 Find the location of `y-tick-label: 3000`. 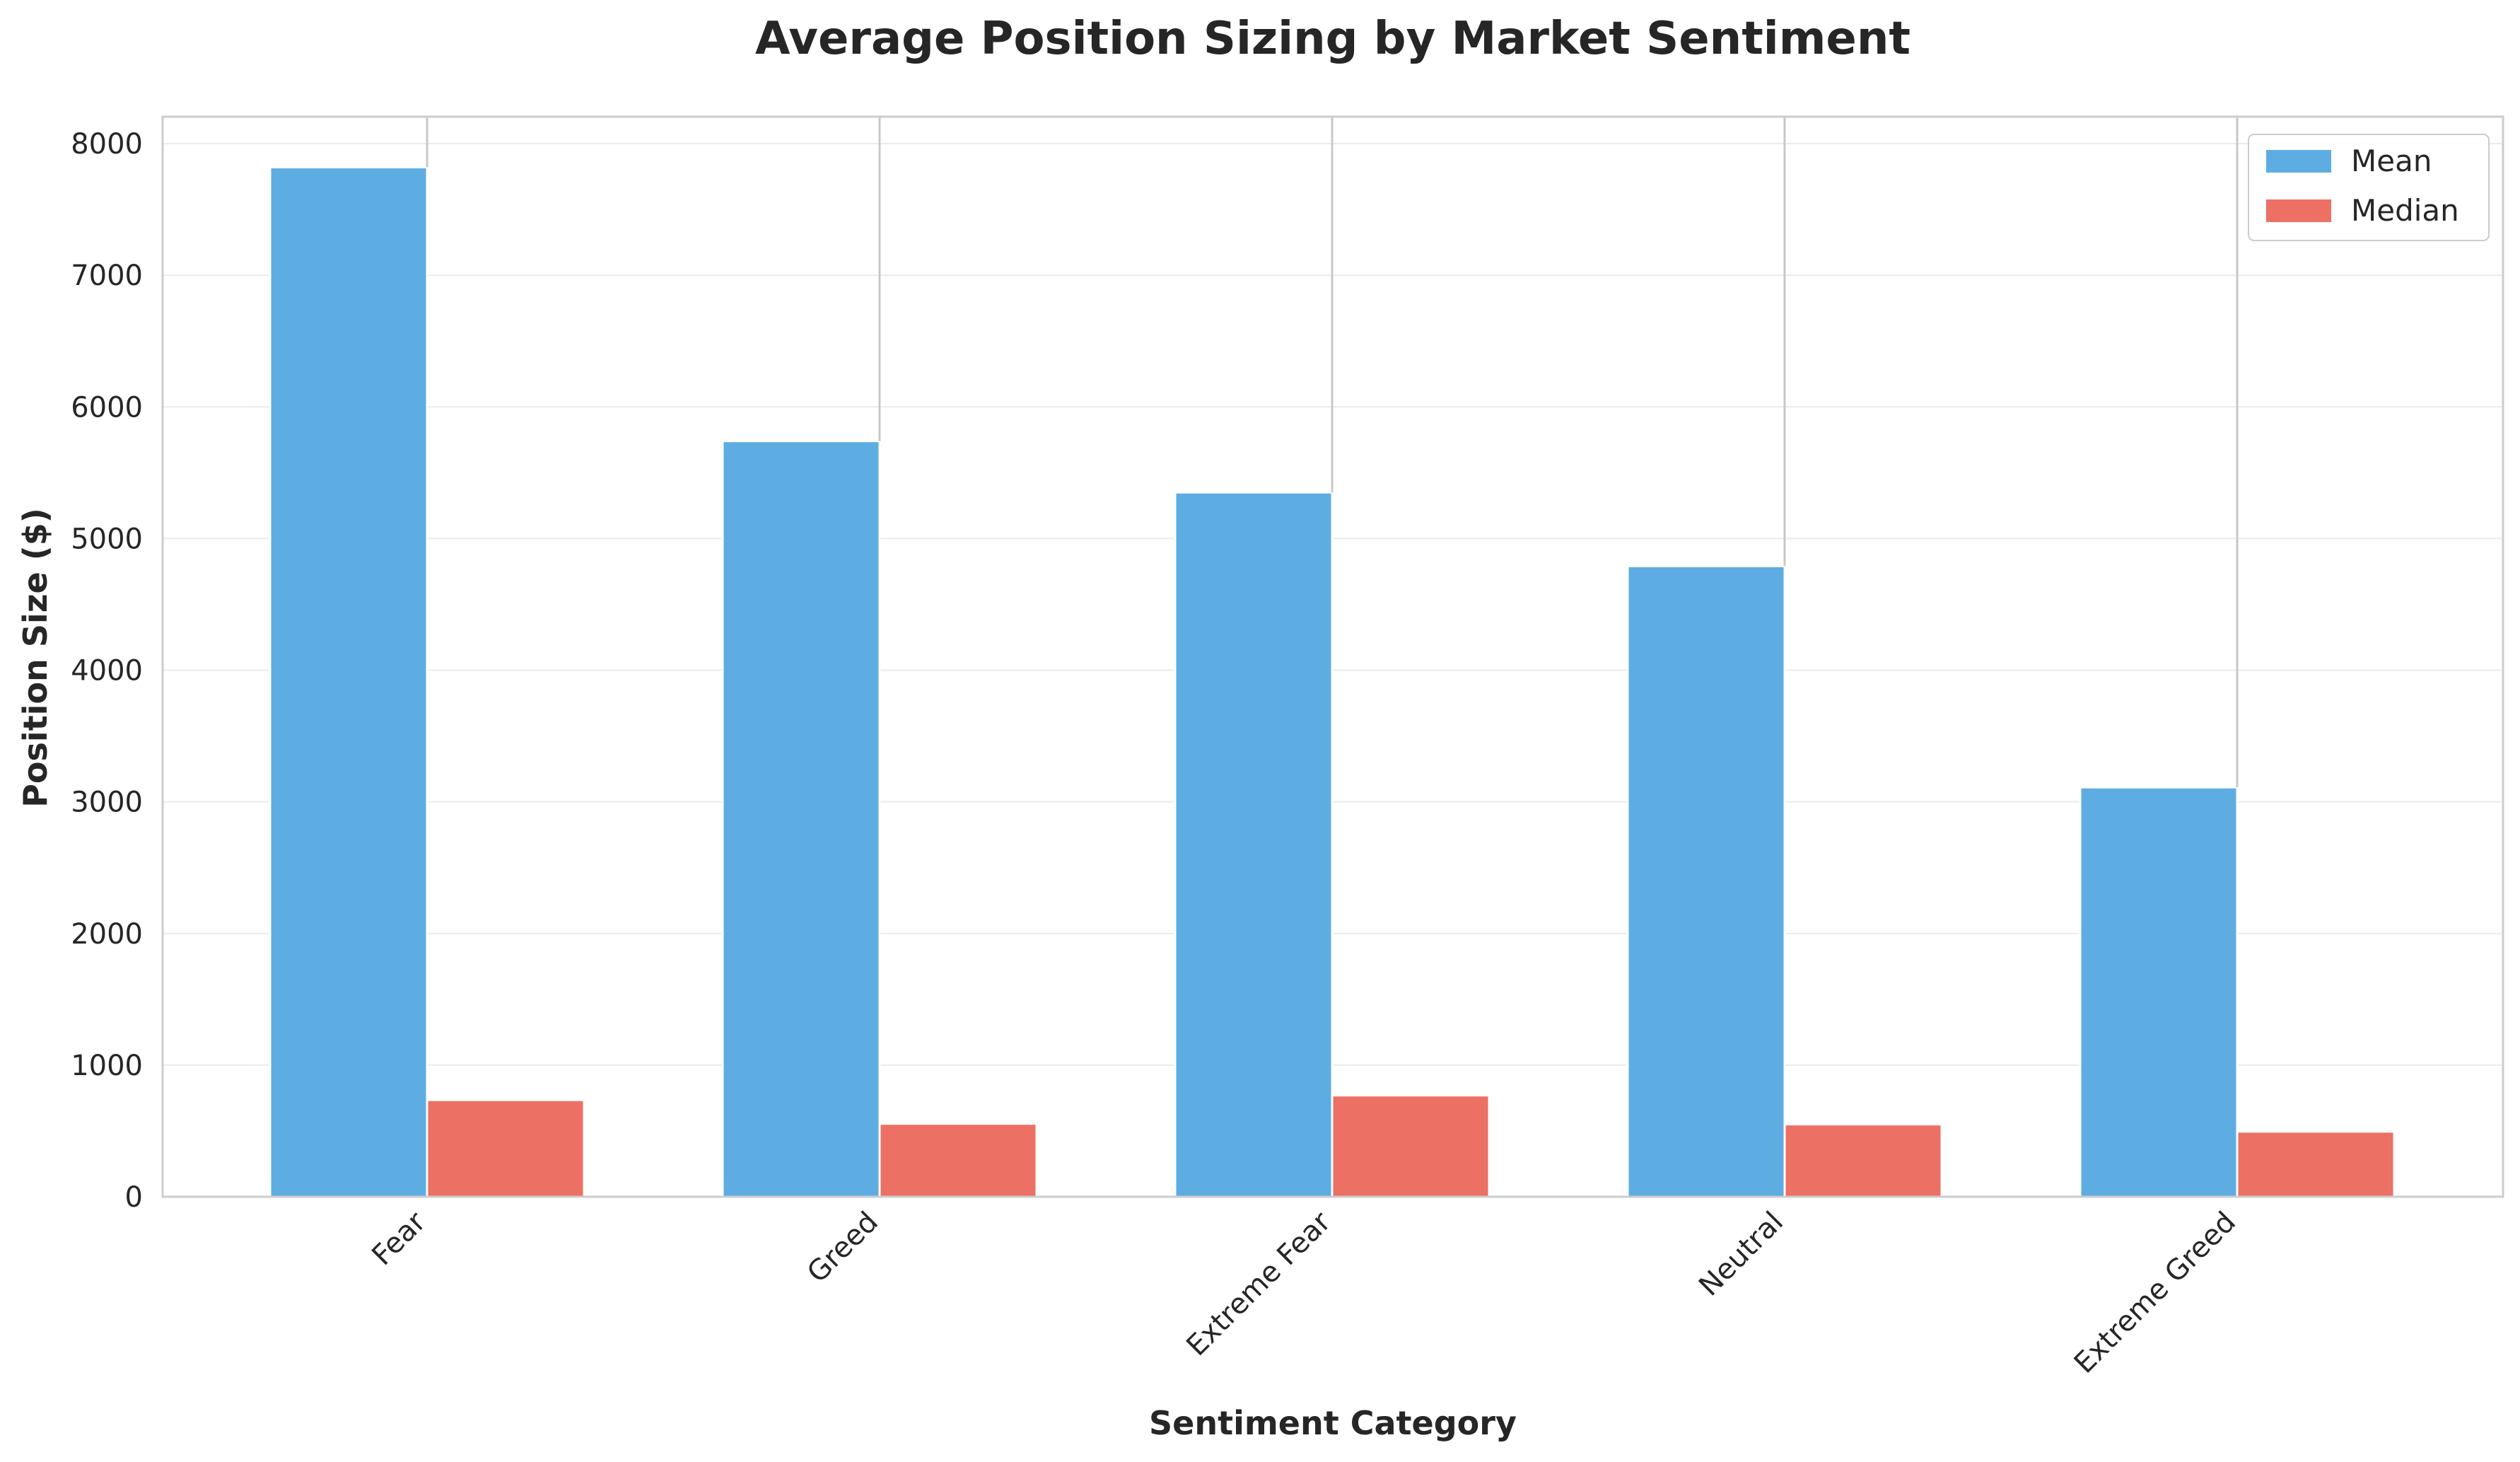

y-tick-label: 3000 is located at coordinates (107, 803).